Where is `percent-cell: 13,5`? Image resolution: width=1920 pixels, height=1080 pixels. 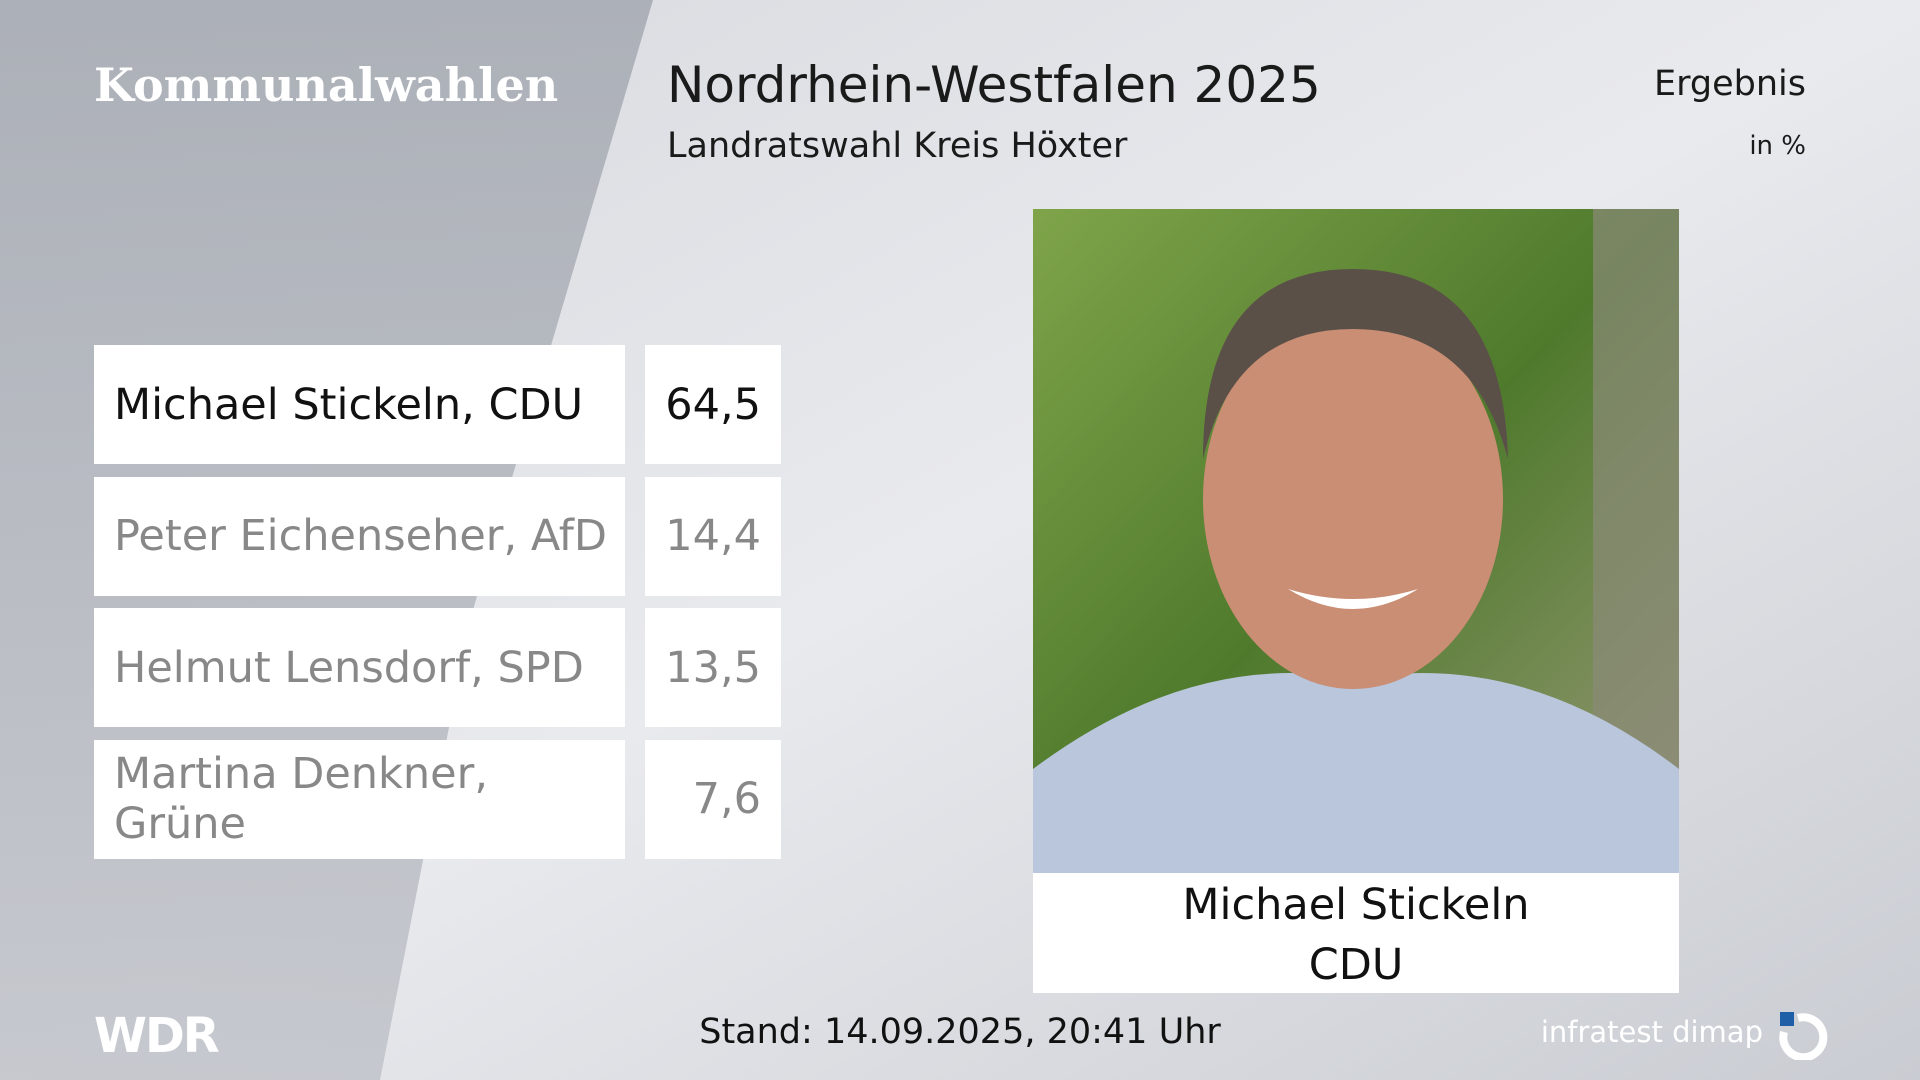
percent-cell: 13,5 is located at coordinates (713, 667).